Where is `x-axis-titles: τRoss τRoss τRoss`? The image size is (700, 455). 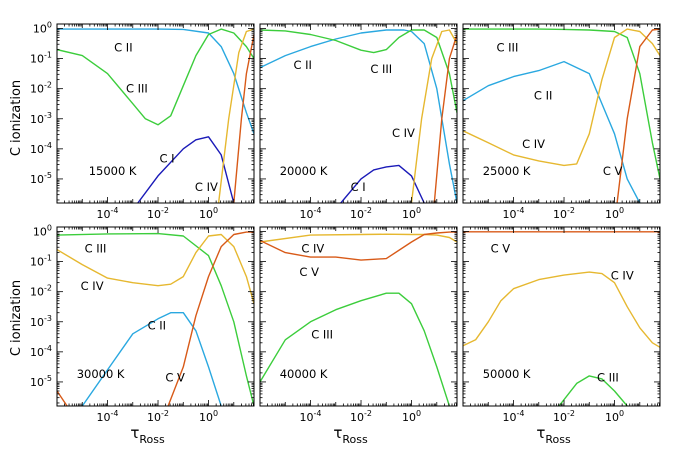 x-axis-titles: τRoss τRoss τRoss is located at coordinates (350, 435).